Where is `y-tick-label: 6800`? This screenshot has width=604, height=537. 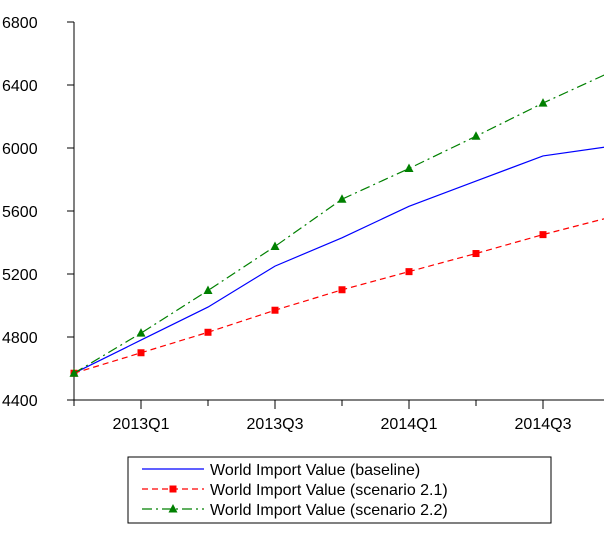
y-tick-label: 6800 is located at coordinates (20, 23).